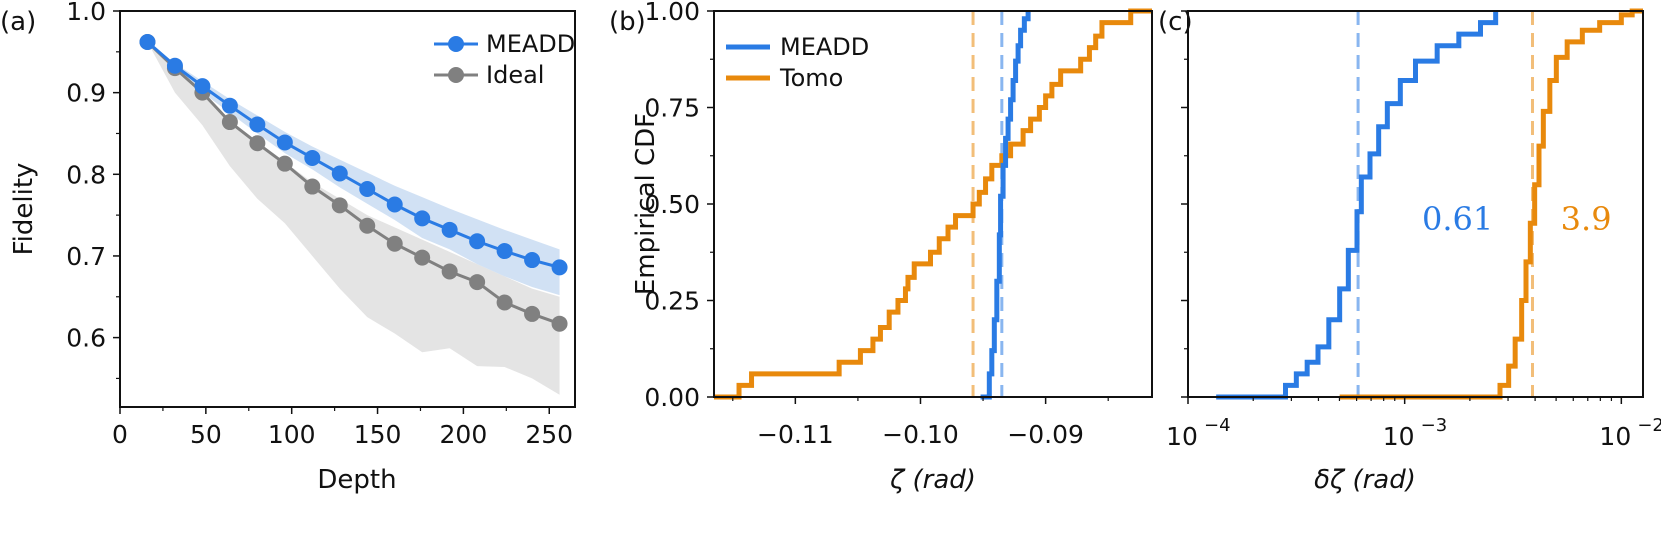 The width and height of the screenshot is (1661, 534). What do you see at coordinates (795, 434) in the screenshot?
I see `x-tick-label: −0.11` at bounding box center [795, 434].